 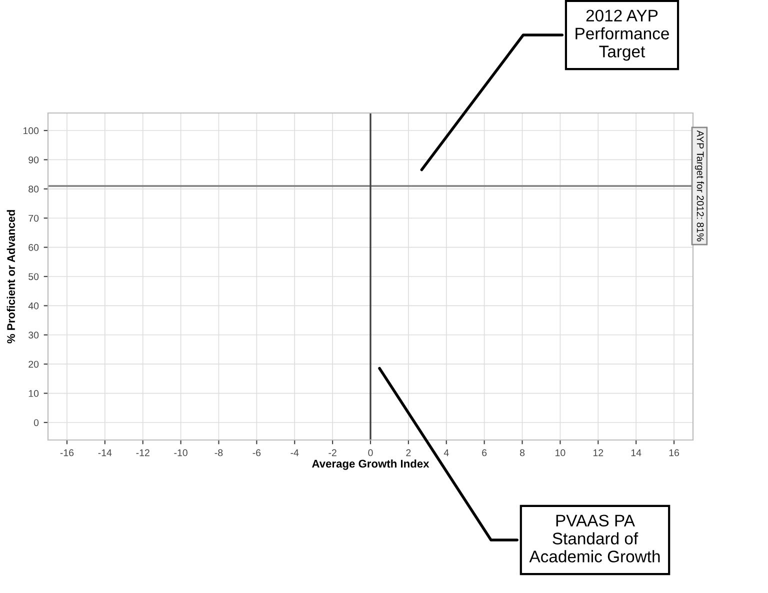 I want to click on x-tick-label: -12, so click(x=143, y=452).